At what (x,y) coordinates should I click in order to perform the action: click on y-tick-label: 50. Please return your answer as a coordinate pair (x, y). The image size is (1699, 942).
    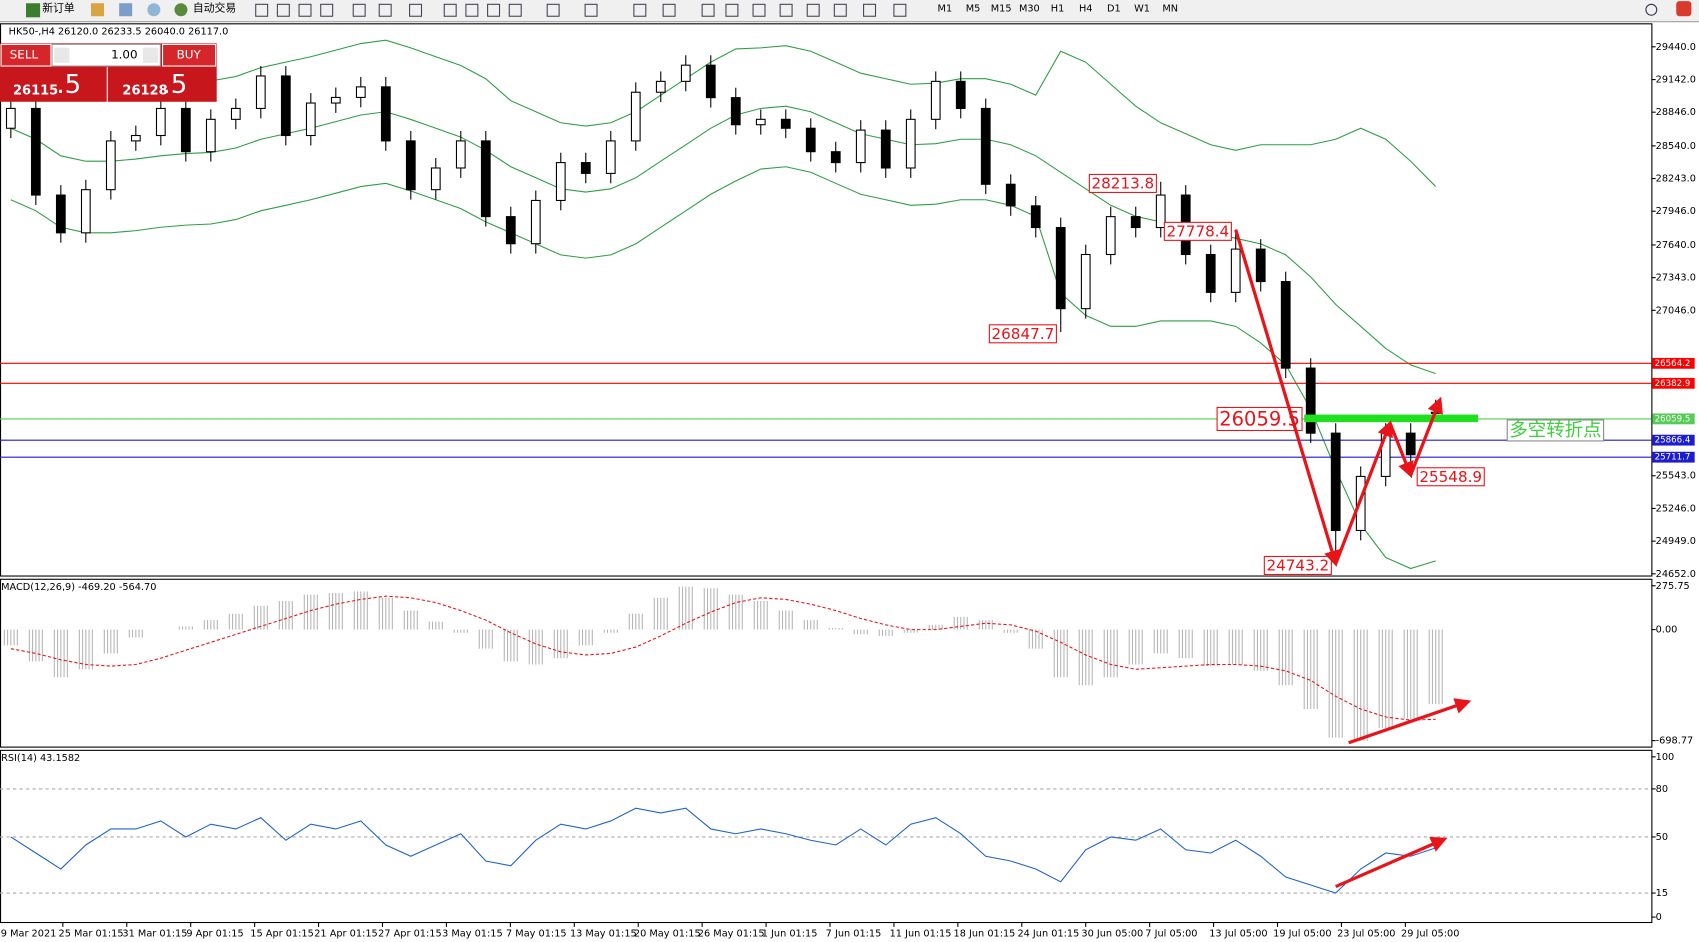
    Looking at the image, I should click on (1662, 837).